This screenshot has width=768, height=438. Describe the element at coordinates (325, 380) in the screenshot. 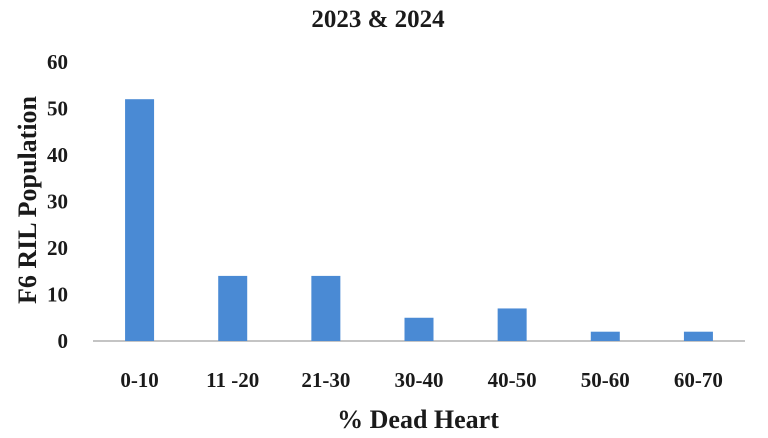

I see `x-tick-label: 21-30` at that location.